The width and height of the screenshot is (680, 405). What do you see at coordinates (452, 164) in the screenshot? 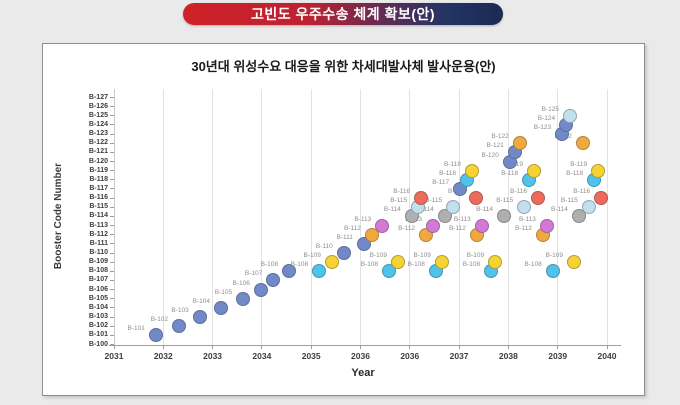
I see `data-point-label: B-119` at bounding box center [452, 164].